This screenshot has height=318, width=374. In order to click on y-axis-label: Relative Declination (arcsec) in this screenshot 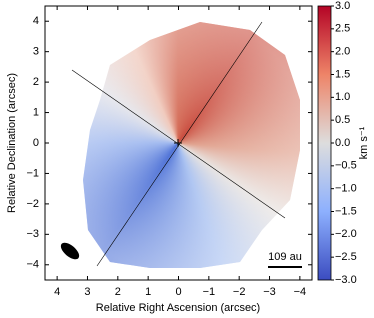, I will do `click(12, 143)`.